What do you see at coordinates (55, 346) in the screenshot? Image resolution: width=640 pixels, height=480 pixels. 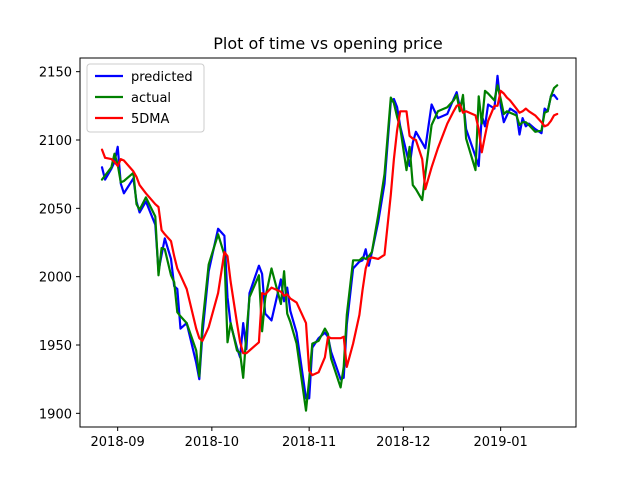 I see `y-tick-label: 1950` at bounding box center [55, 346].